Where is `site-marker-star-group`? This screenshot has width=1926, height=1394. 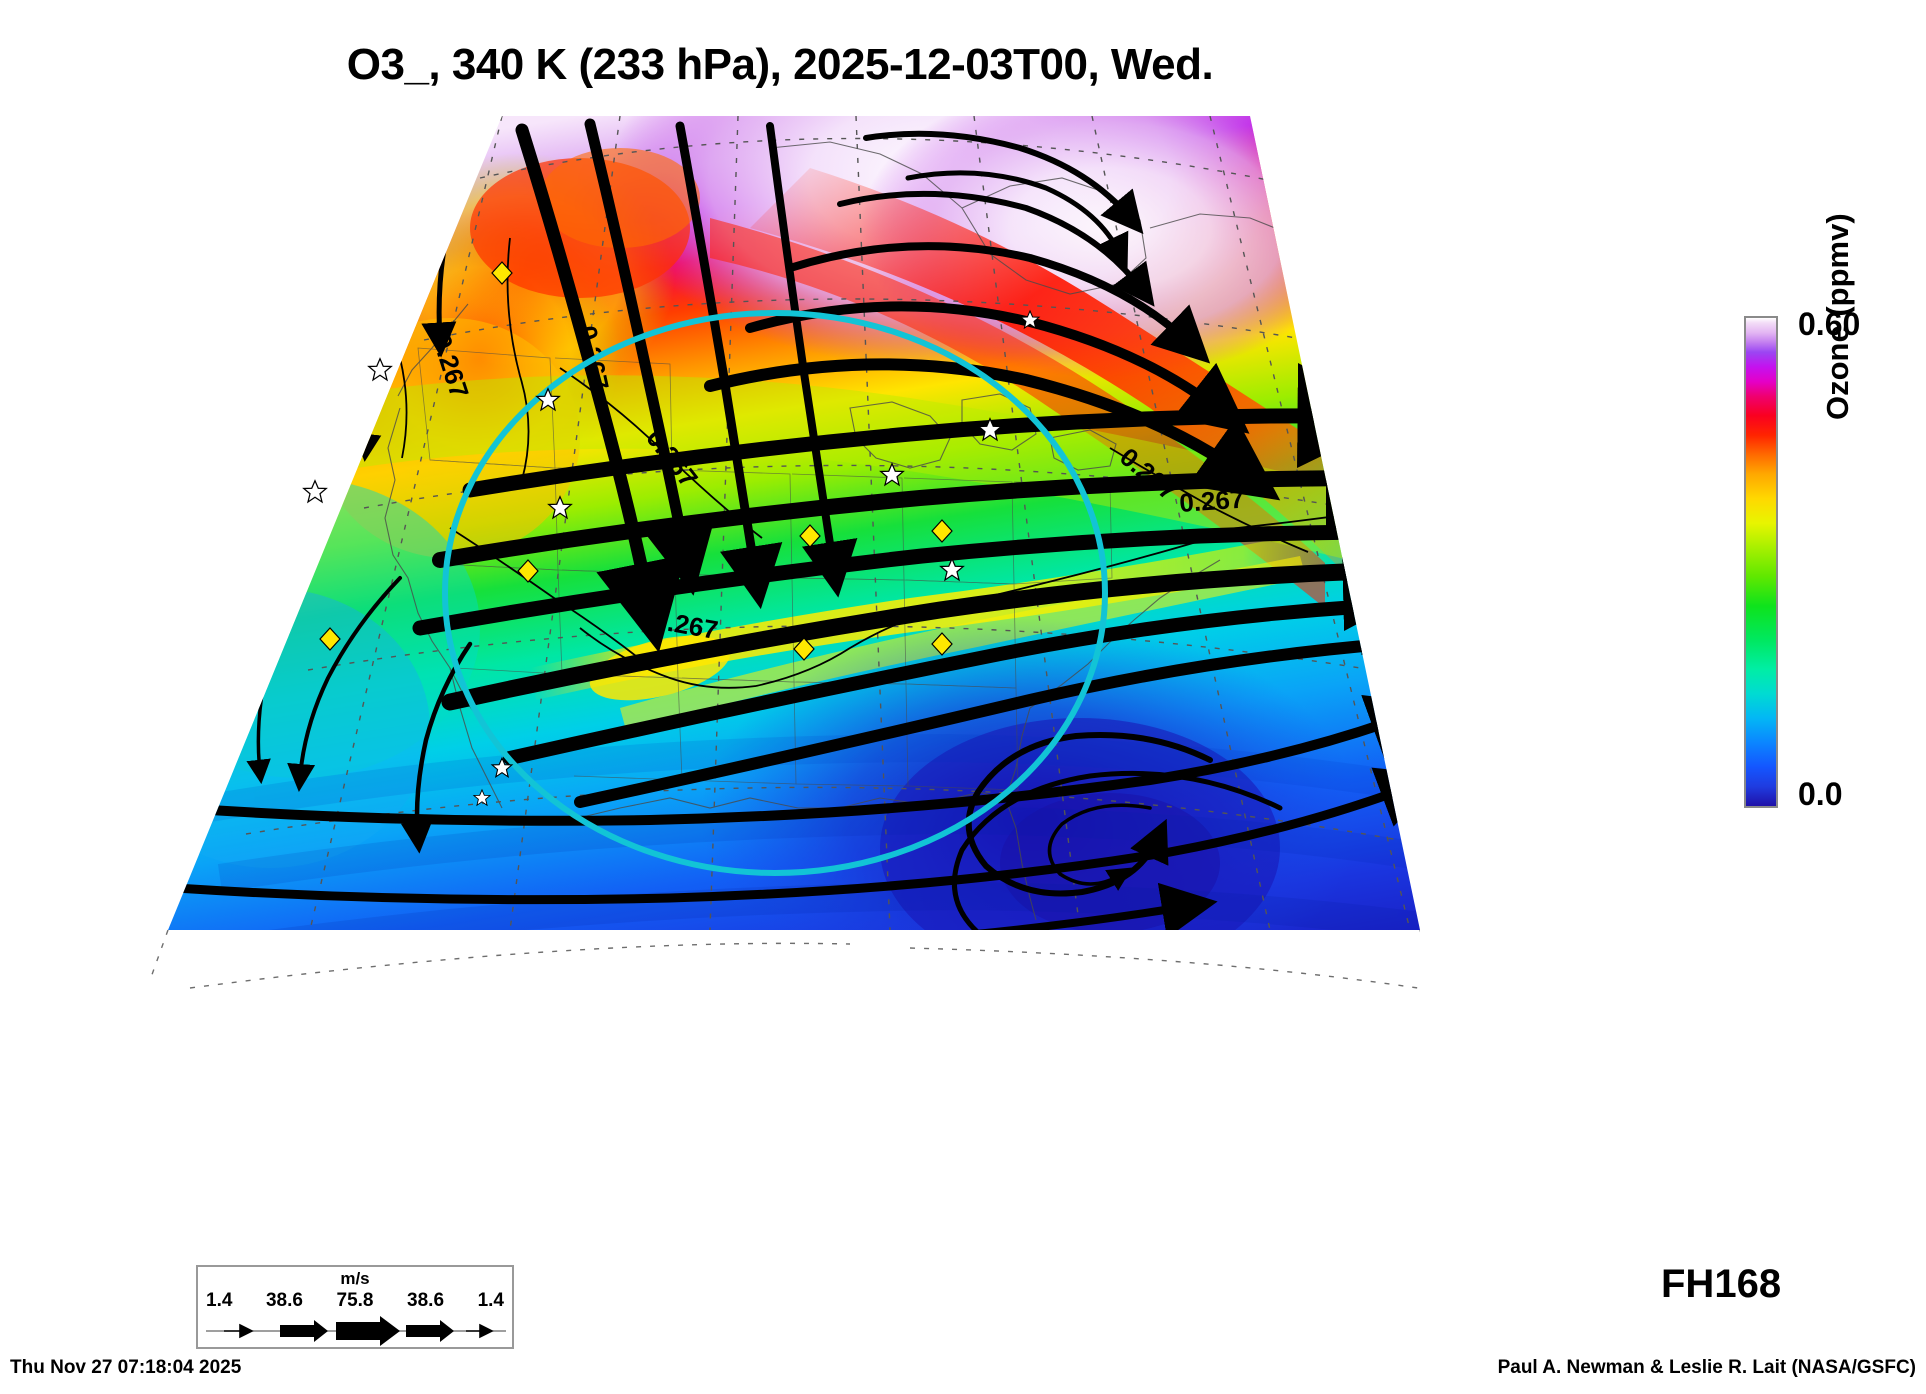 site-marker-star-group is located at coordinates (671, 558).